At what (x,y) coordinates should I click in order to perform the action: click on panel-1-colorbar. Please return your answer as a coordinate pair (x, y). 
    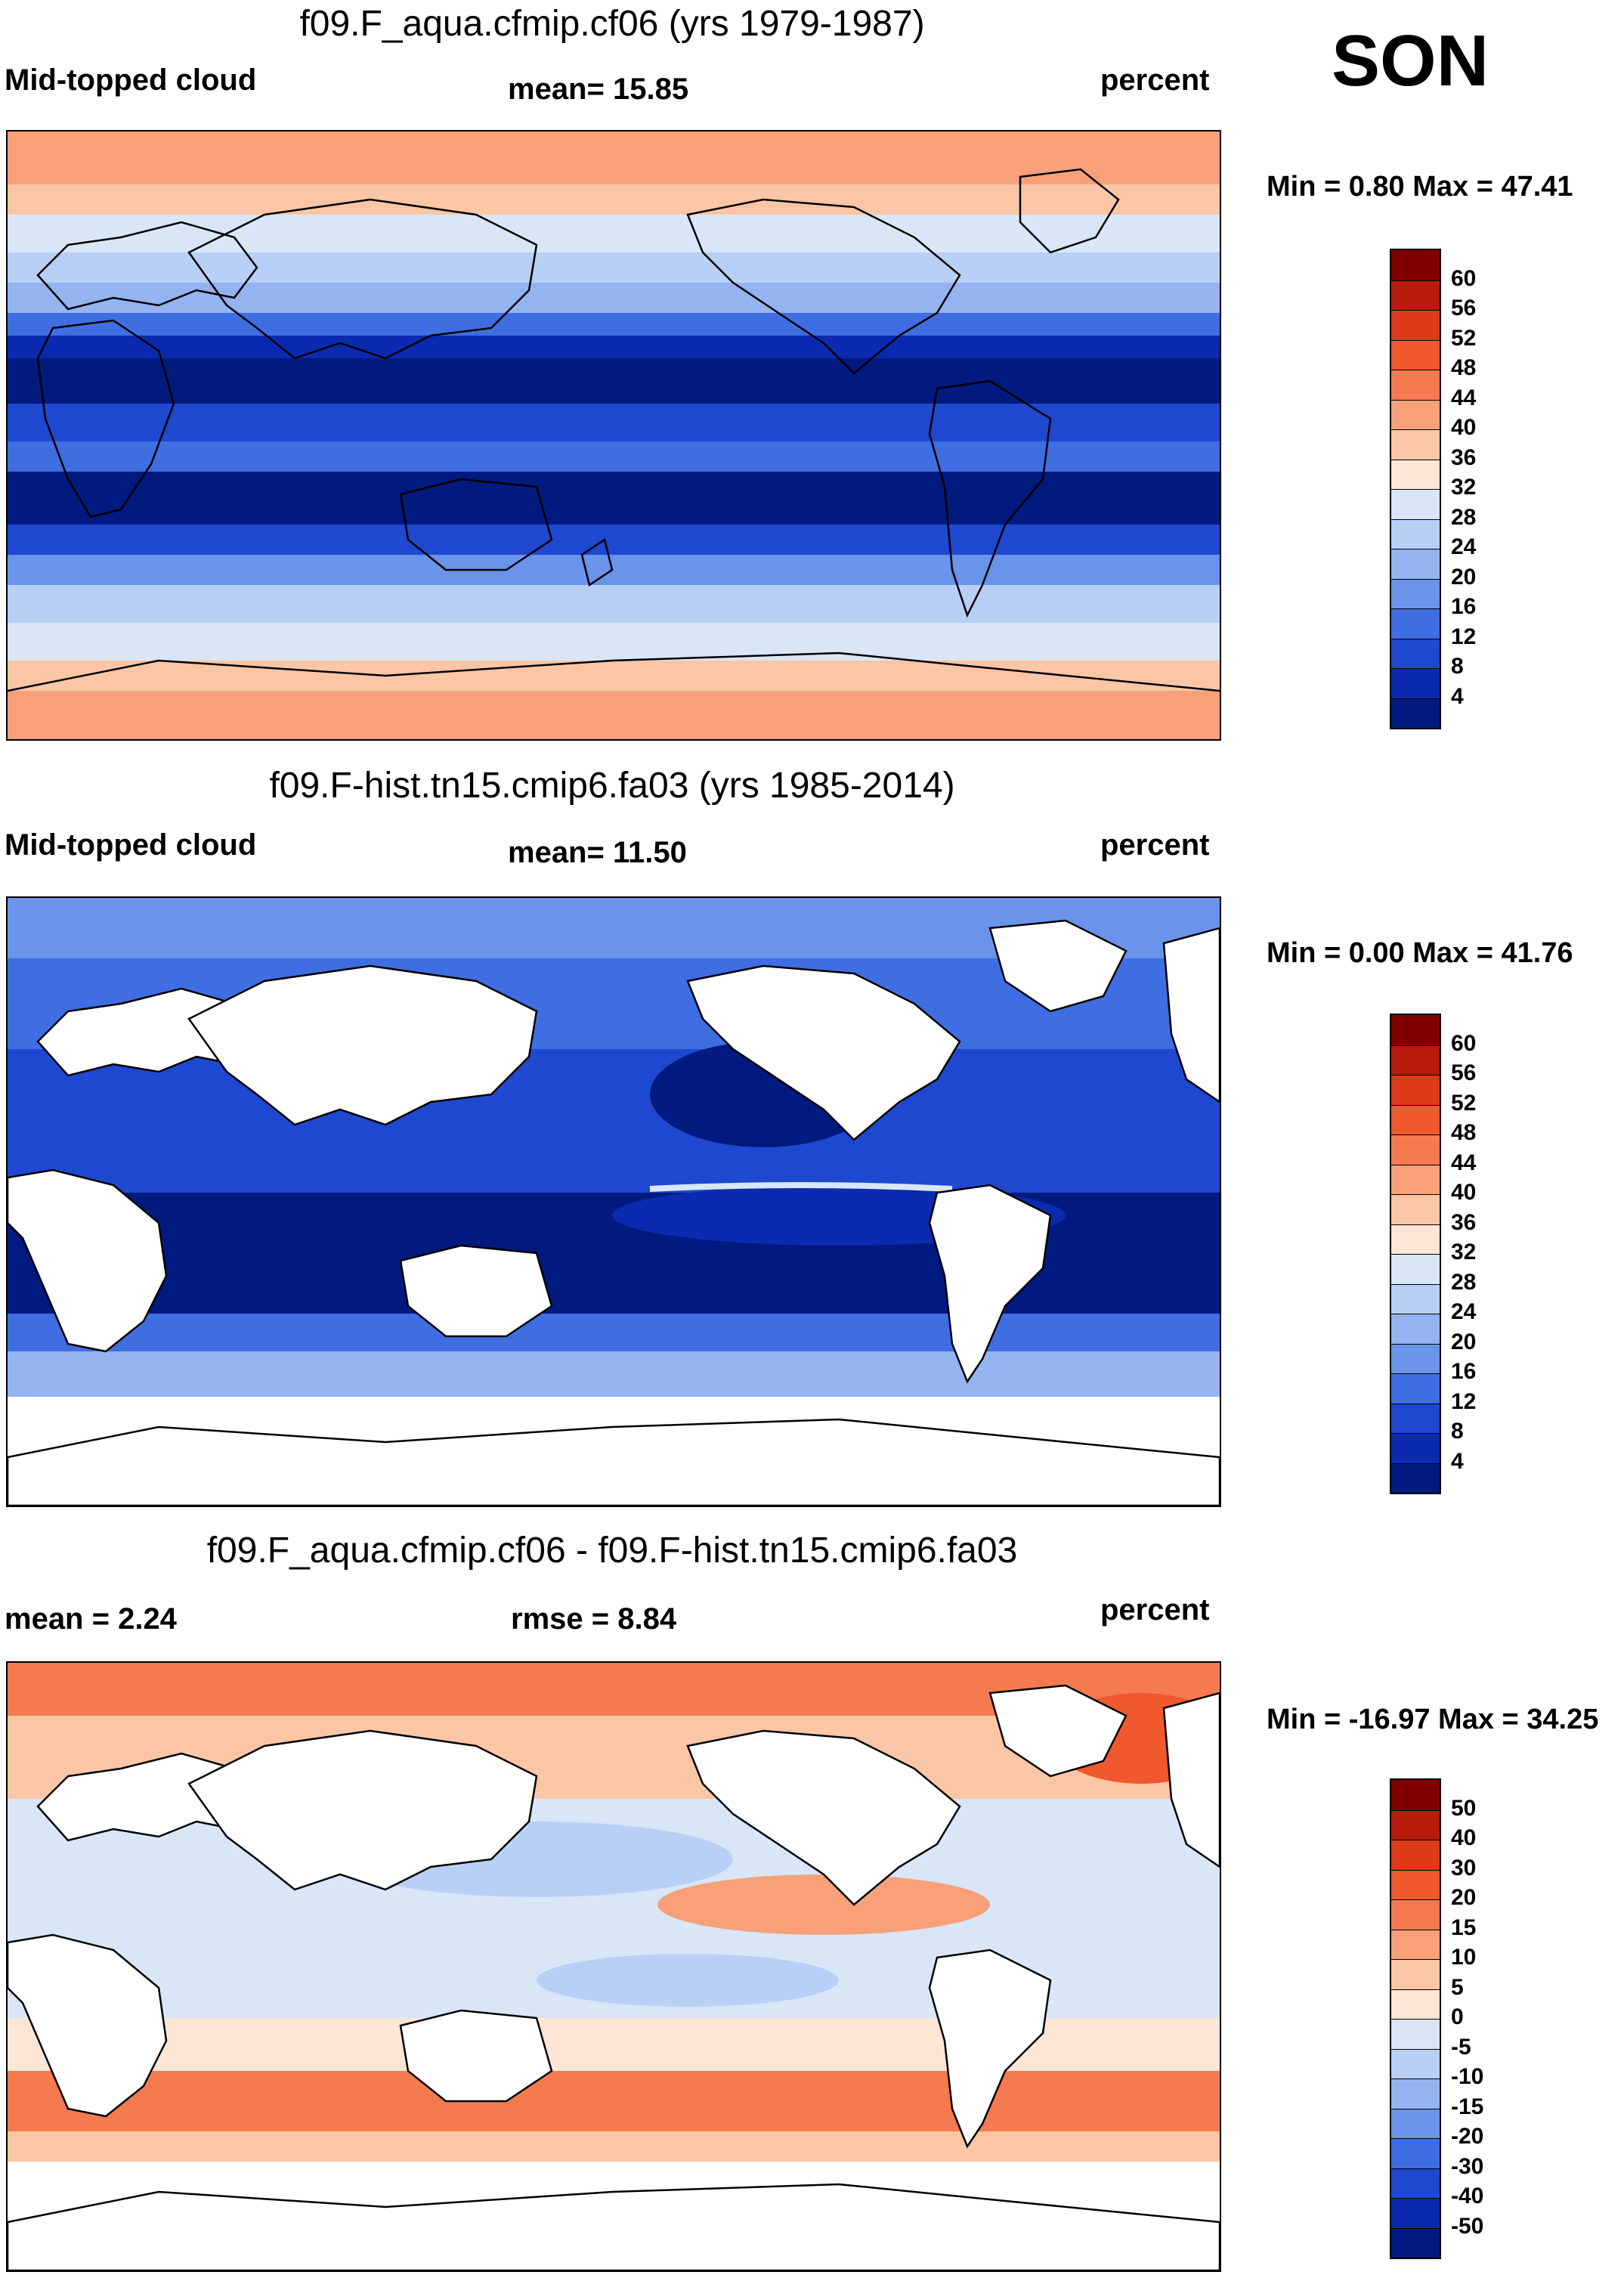
    Looking at the image, I should click on (1415, 489).